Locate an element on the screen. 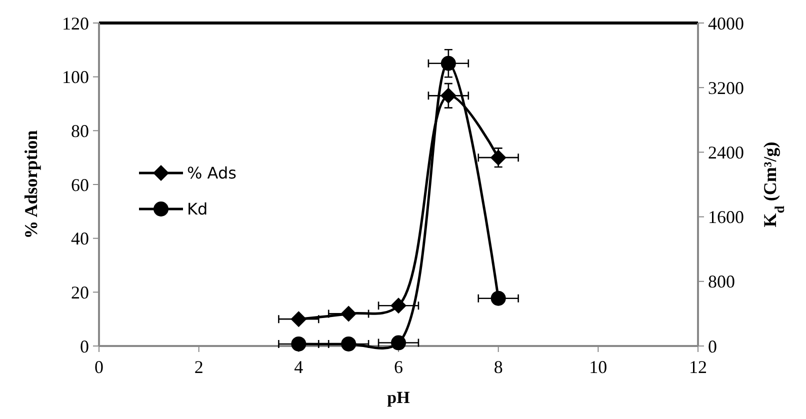 This screenshot has width=806, height=419. x-tick-label: 10 is located at coordinates (598, 367).